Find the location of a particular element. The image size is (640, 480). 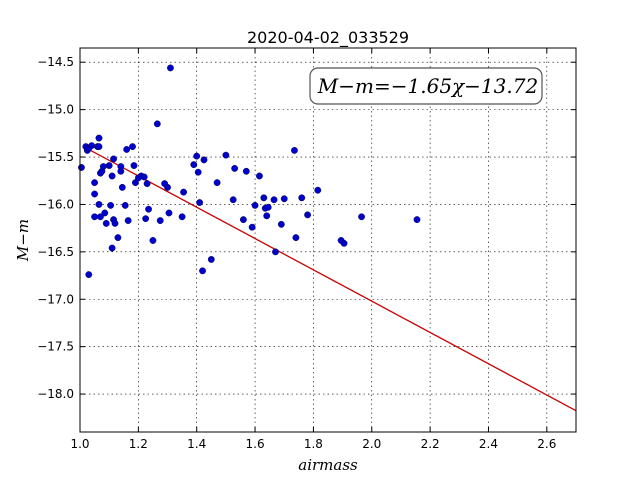

x-tick-label: 1.8 is located at coordinates (313, 444).